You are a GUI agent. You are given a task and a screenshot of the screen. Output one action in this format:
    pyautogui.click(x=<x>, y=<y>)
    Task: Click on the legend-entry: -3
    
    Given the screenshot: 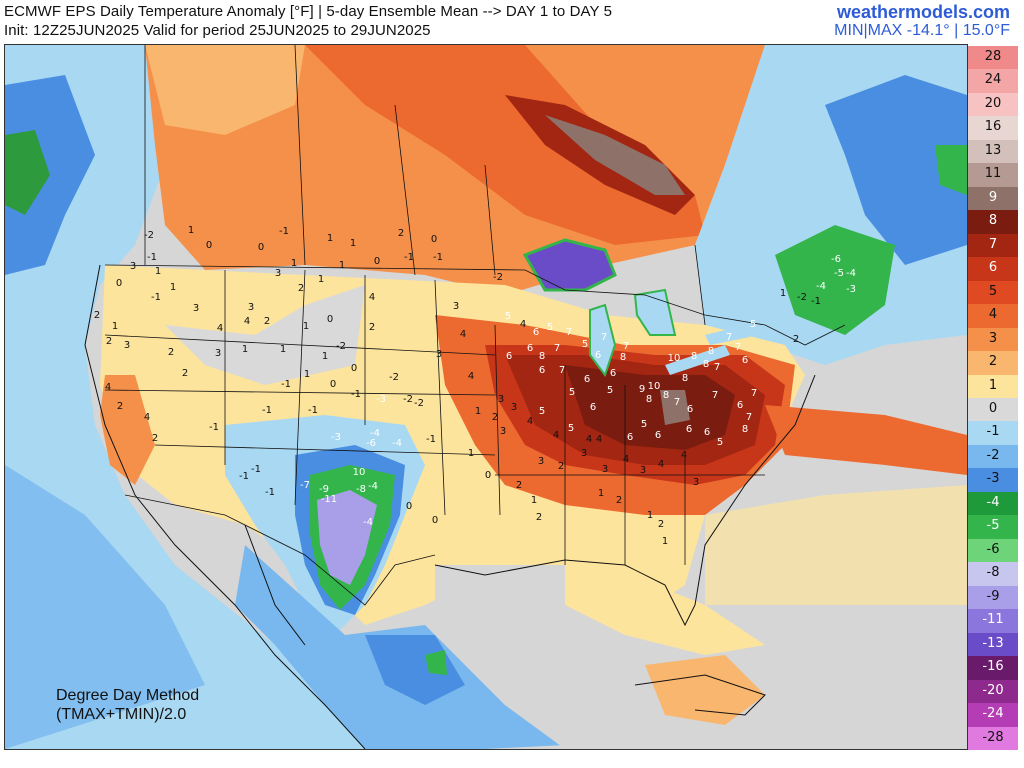 What is the action you would take?
    pyautogui.click(x=993, y=480)
    